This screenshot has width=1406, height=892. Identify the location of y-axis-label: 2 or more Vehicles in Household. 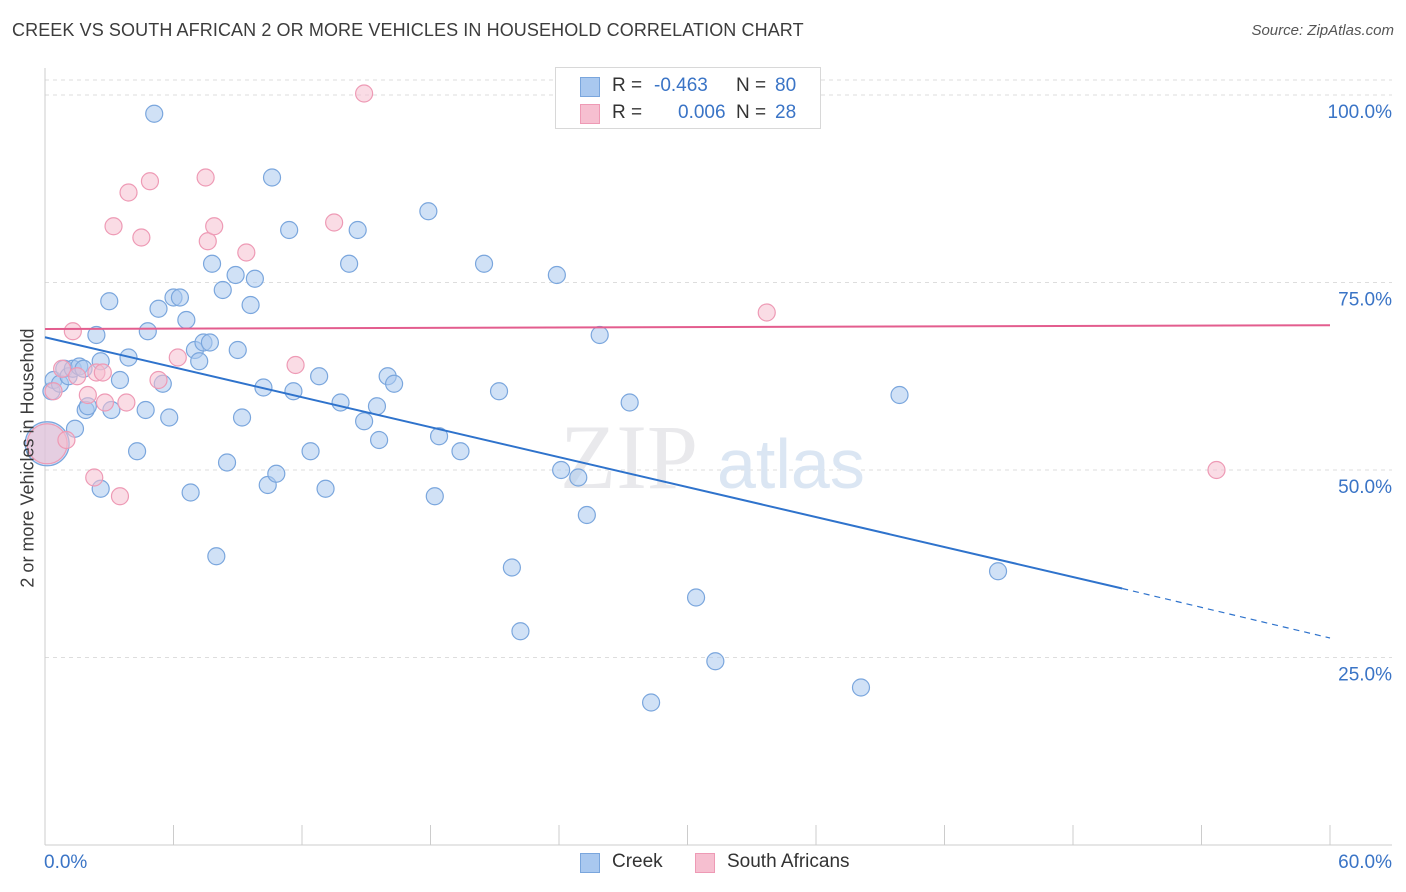
(27, 458).